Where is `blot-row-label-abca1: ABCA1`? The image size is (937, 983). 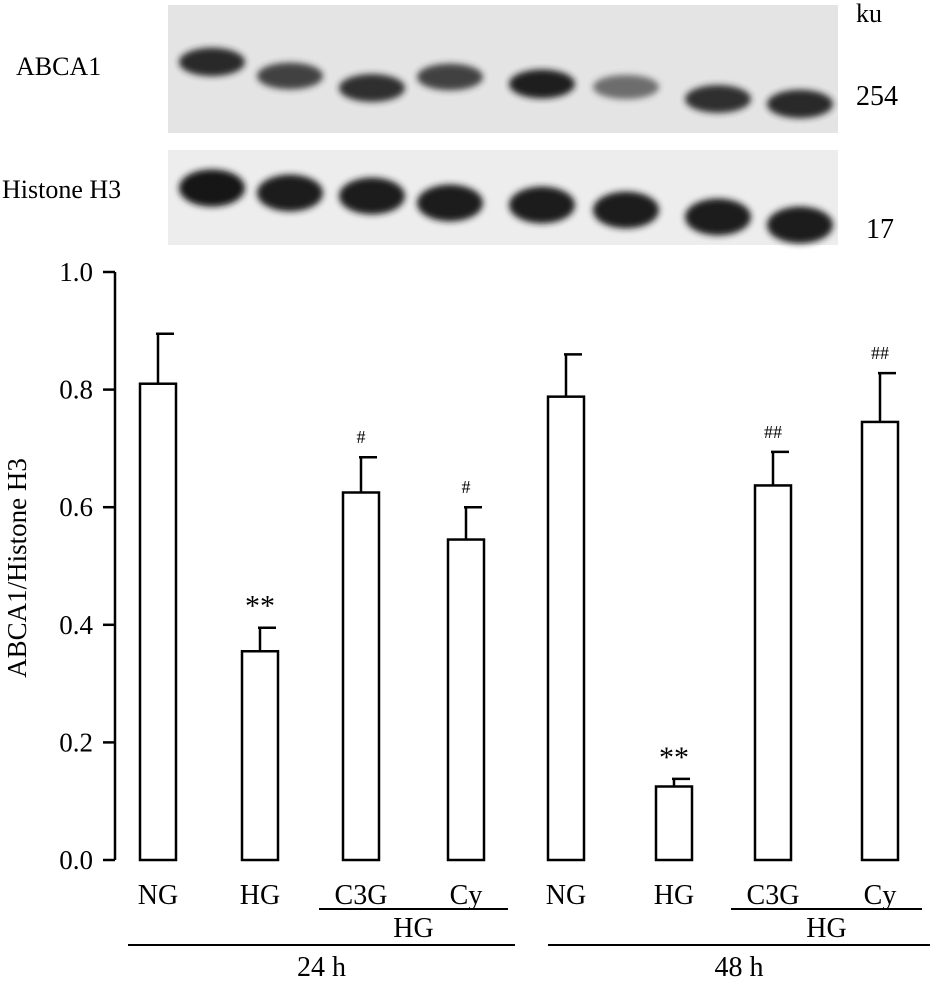
blot-row-label-abca1: ABCA1 is located at coordinates (58, 66).